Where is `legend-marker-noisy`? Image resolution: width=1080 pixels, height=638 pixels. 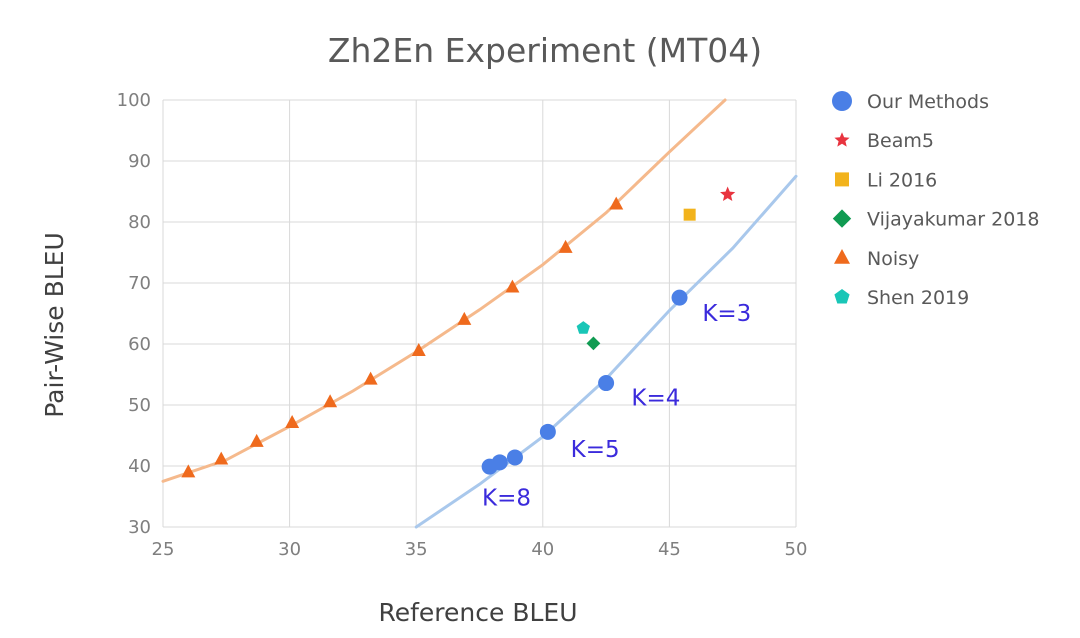
legend-marker-noisy is located at coordinates (842, 256).